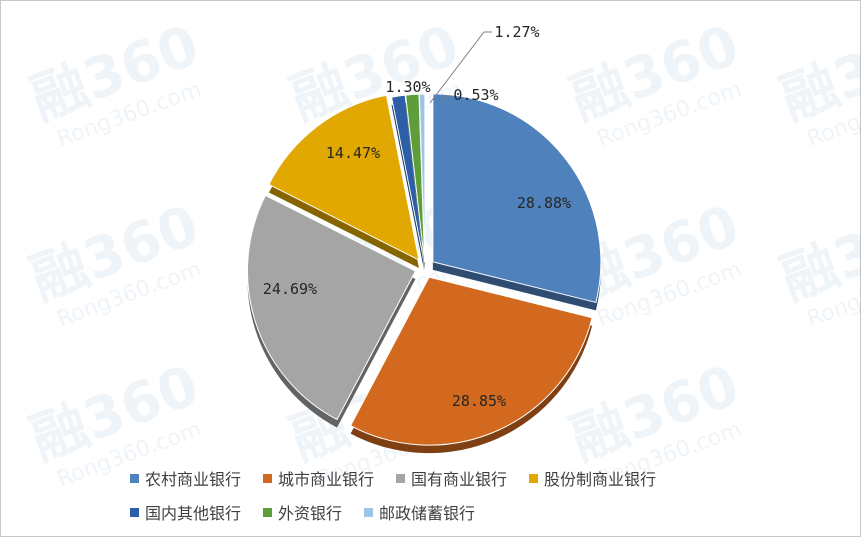 This screenshot has height=537, width=861. What do you see at coordinates (459, 479) in the screenshot?
I see `legend-label: 国有商业银行` at bounding box center [459, 479].